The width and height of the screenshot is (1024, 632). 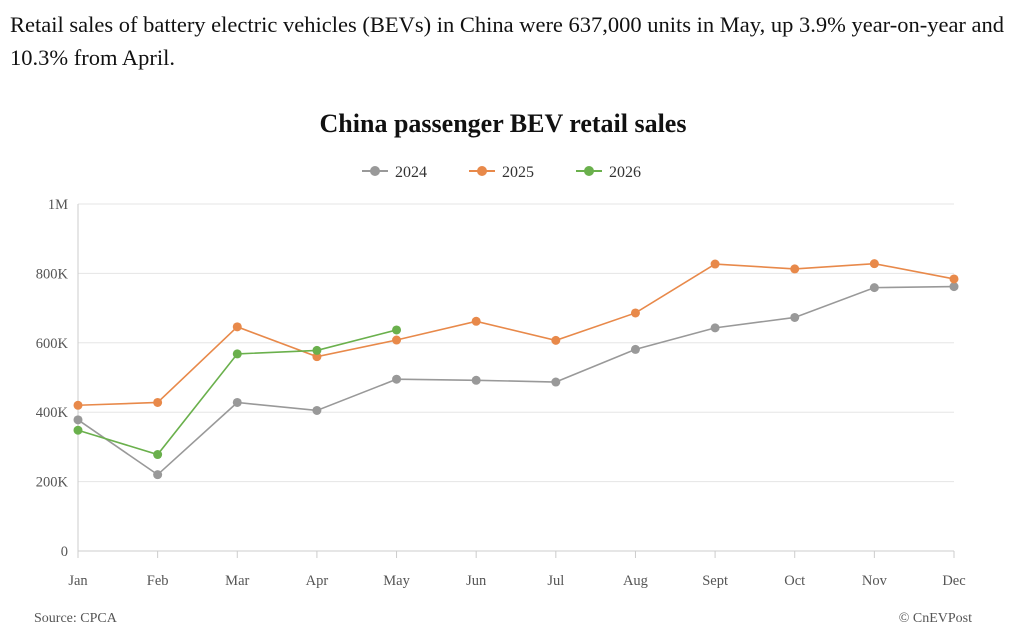 I want to click on x-tick-label: Apr, so click(x=317, y=581).